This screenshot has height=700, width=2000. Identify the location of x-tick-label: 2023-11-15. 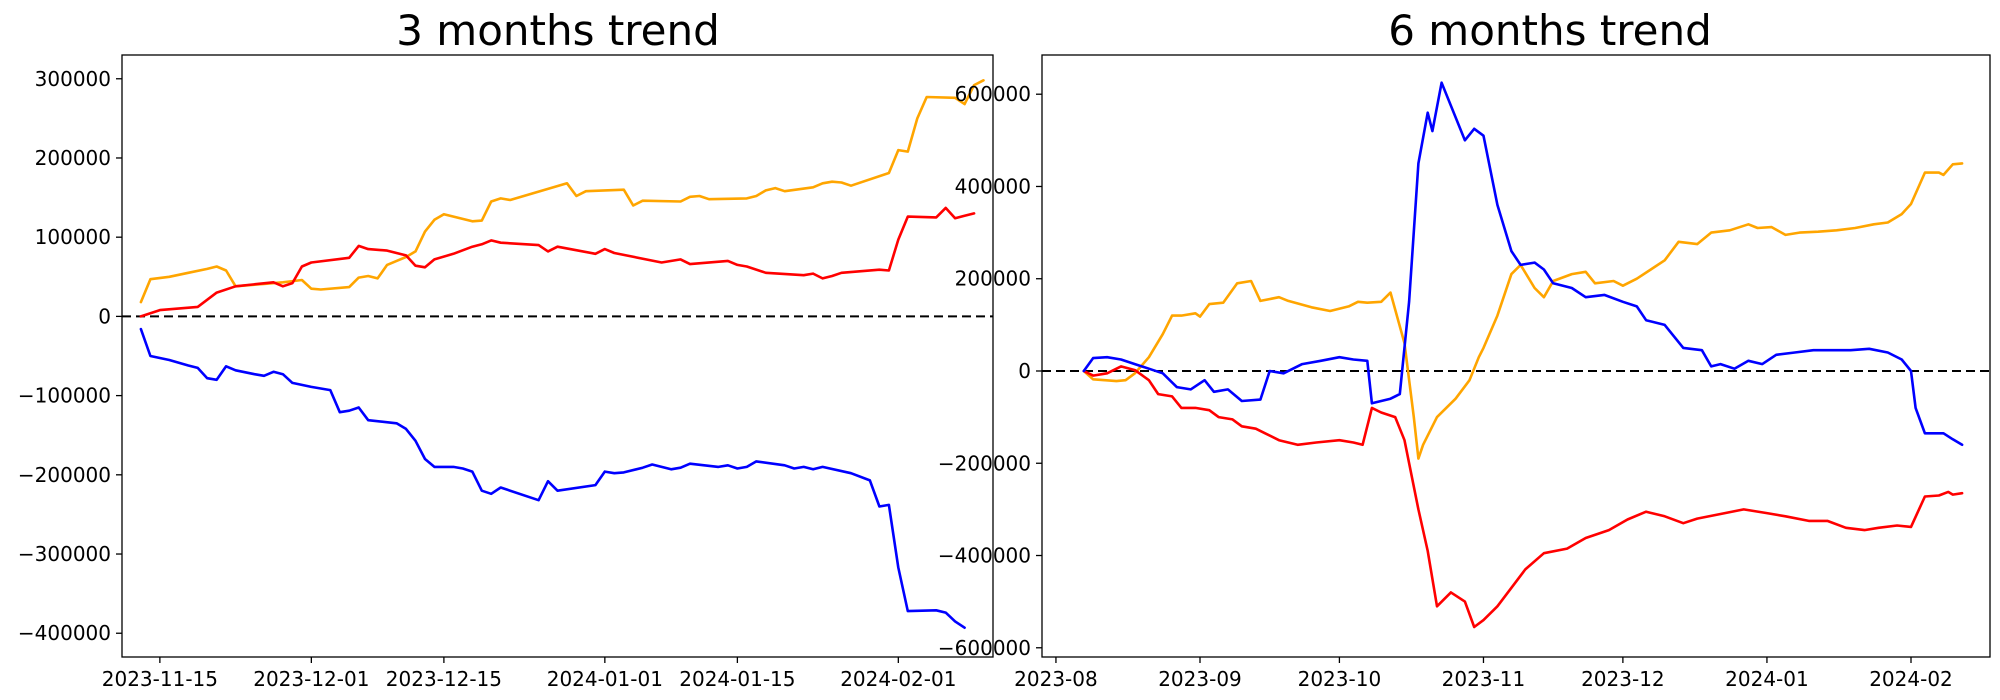
(160, 679).